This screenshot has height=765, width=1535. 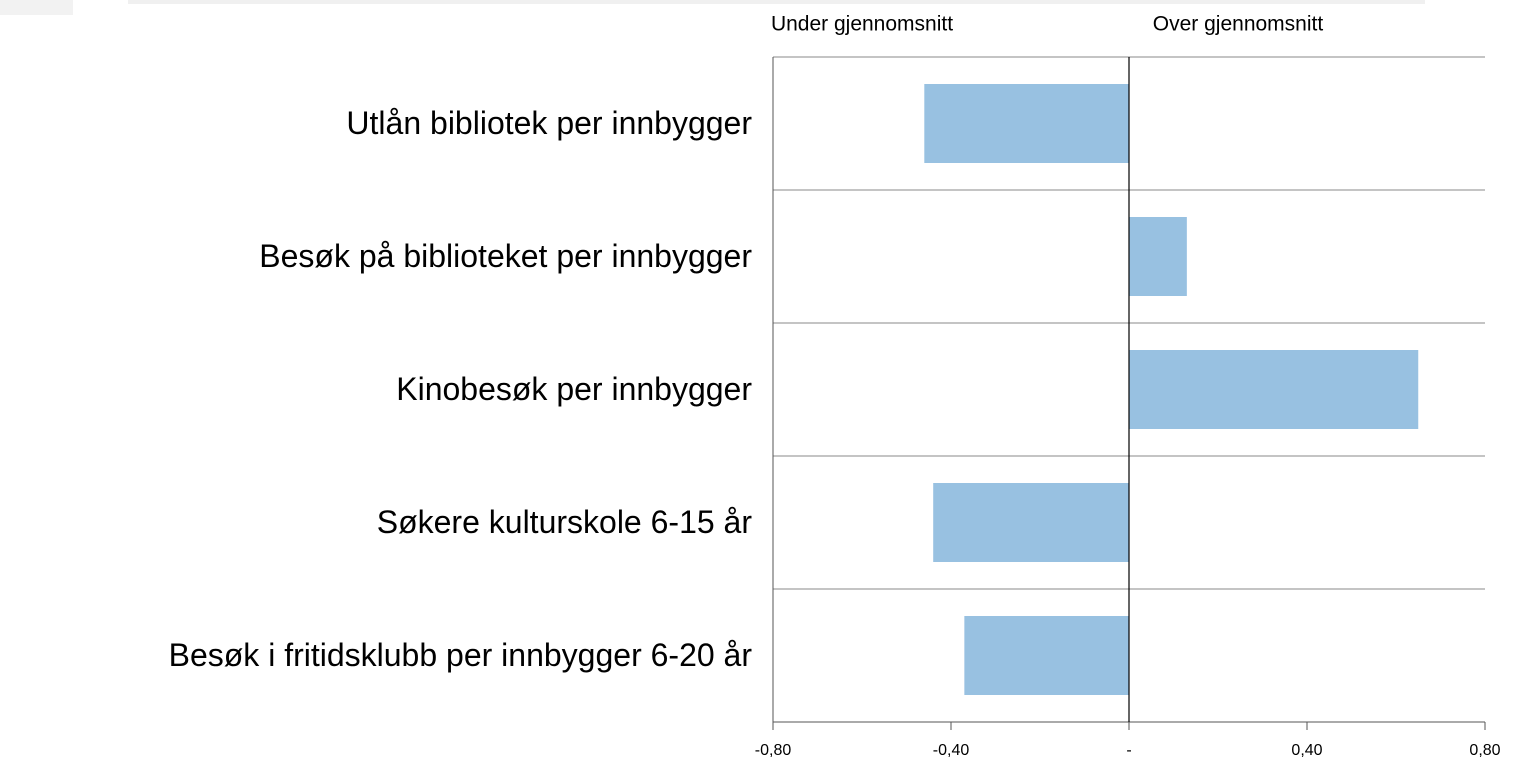 What do you see at coordinates (549, 123) in the screenshot?
I see `y-tick-label: Utlån bibliotek per innbygger` at bounding box center [549, 123].